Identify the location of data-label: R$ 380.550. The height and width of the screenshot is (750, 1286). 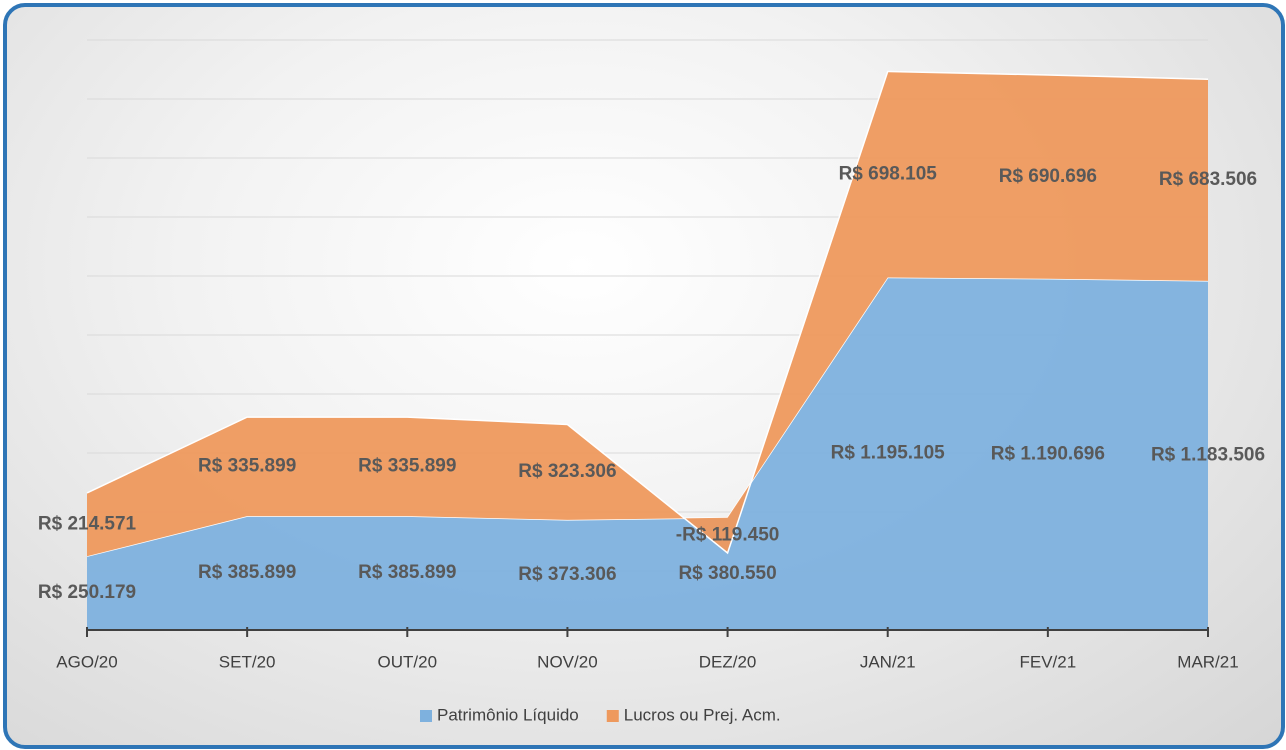
(727, 573).